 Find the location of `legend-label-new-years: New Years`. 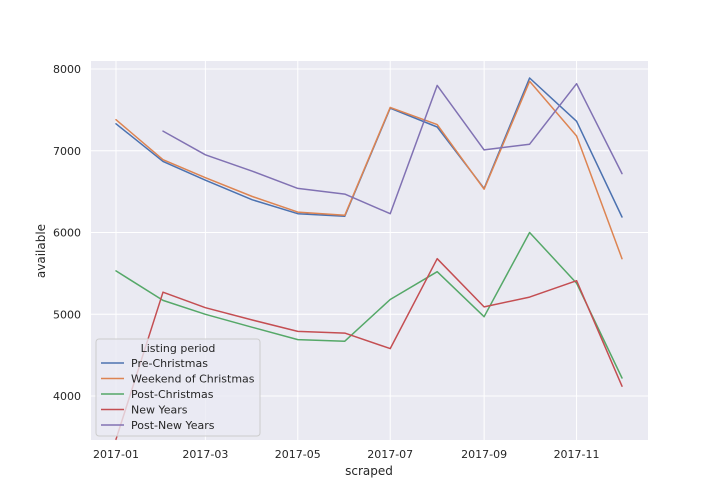

legend-label-new-years: New Years is located at coordinates (159, 410).